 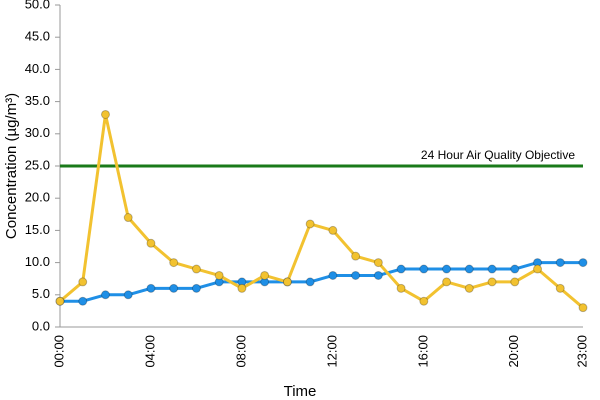 What do you see at coordinates (300, 391) in the screenshot?
I see `x-axis-title: Time` at bounding box center [300, 391].